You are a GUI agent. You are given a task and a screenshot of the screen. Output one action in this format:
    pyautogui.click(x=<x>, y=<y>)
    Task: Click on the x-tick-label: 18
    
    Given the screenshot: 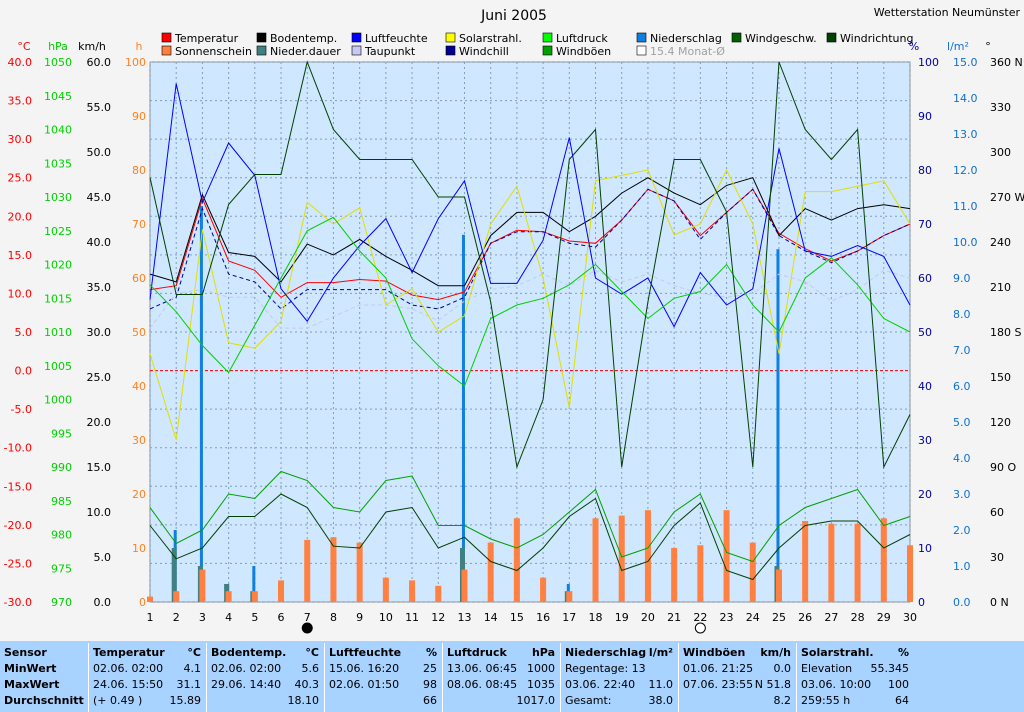 What is the action you would take?
    pyautogui.click(x=596, y=617)
    